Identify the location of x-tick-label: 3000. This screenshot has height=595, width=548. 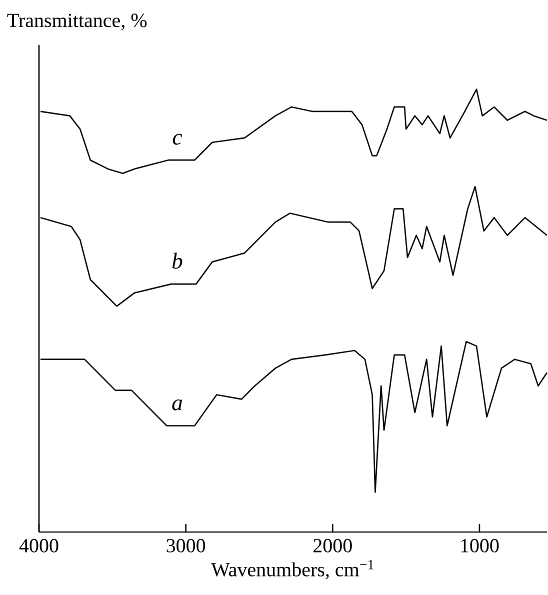
(186, 545).